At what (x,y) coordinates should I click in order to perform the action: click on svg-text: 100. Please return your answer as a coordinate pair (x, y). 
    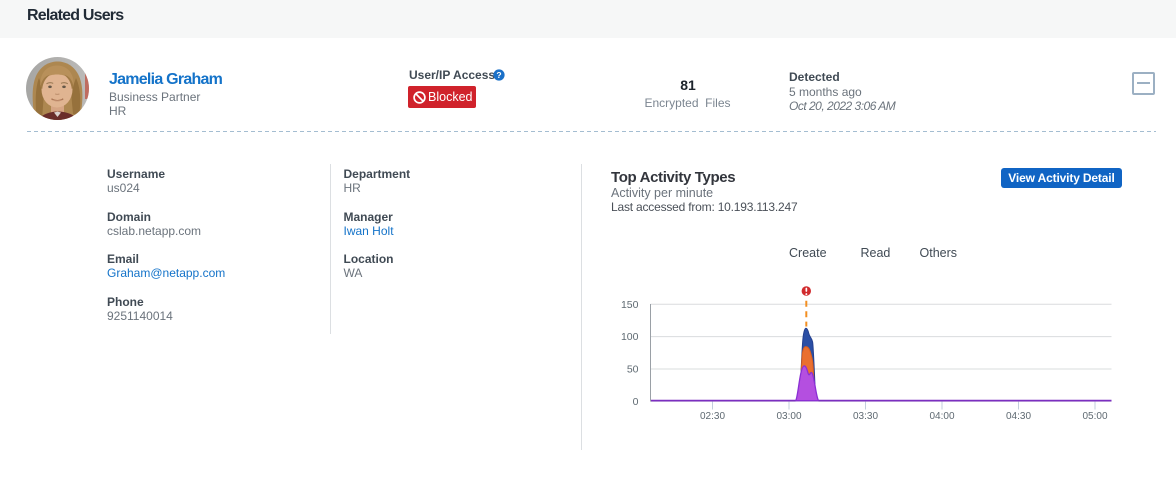
    Looking at the image, I should click on (630, 337).